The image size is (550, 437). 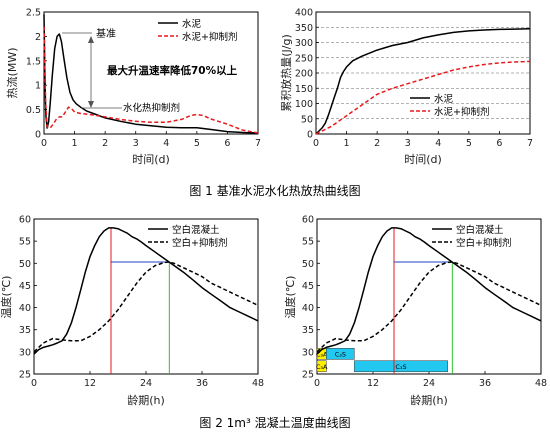 I want to click on phase-label-1: C₃A, so click(x=322, y=367).